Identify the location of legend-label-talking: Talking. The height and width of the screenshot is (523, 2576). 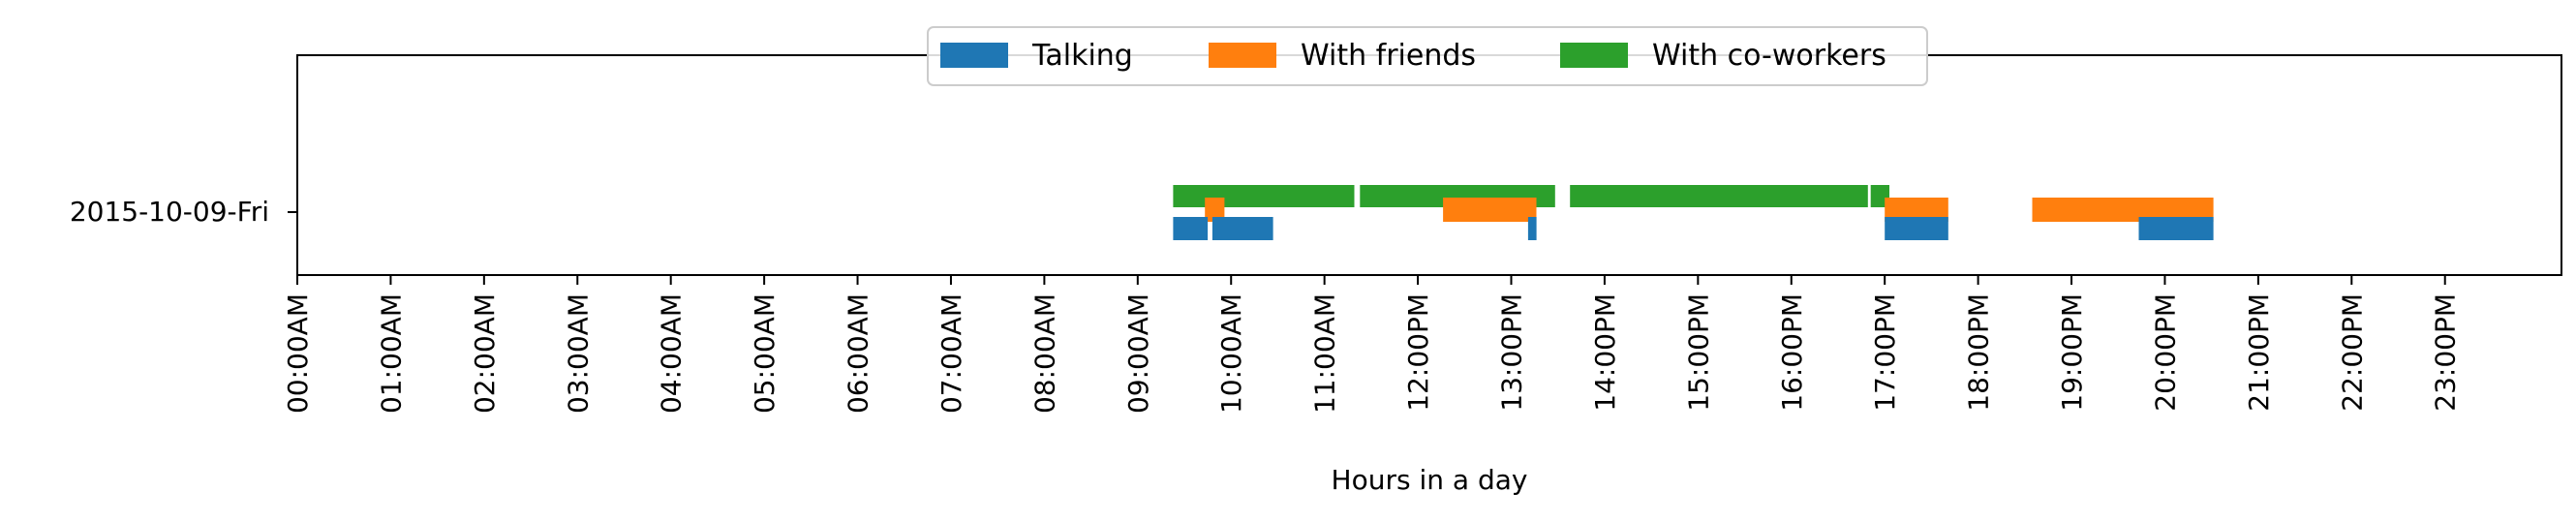
(1082, 56).